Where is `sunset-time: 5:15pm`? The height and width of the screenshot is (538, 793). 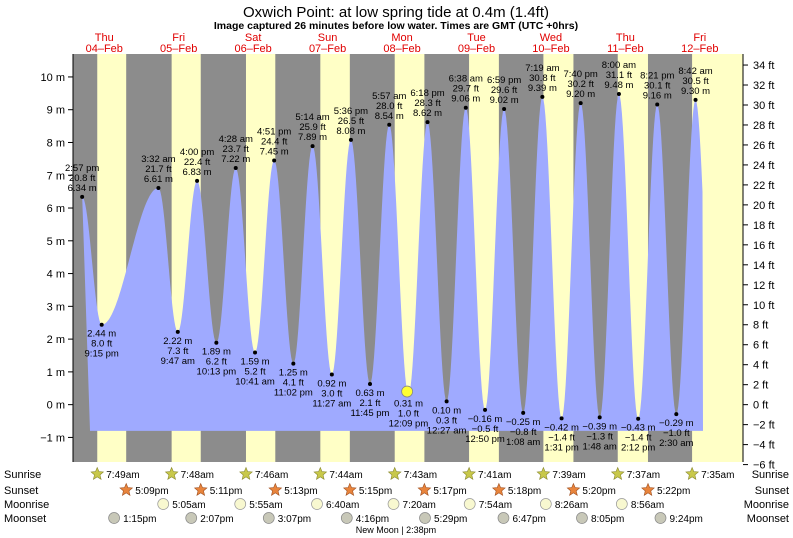
sunset-time: 5:15pm is located at coordinates (375, 491).